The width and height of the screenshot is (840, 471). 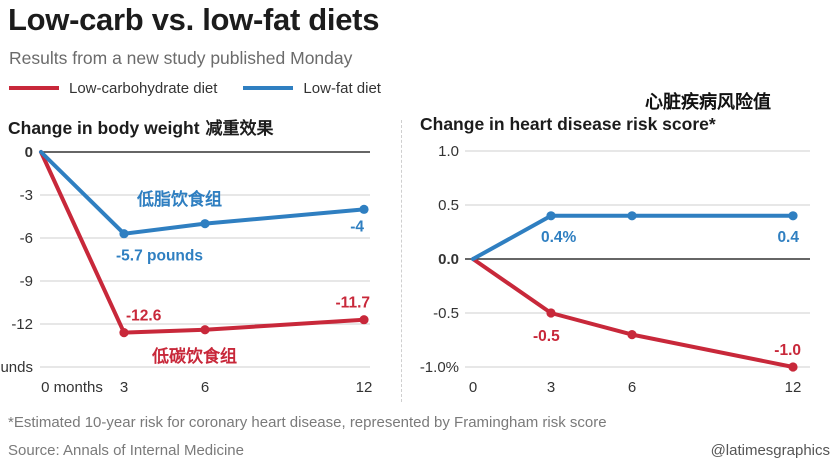 I want to click on x-tick-label-p0-3: 12, so click(x=364, y=387).